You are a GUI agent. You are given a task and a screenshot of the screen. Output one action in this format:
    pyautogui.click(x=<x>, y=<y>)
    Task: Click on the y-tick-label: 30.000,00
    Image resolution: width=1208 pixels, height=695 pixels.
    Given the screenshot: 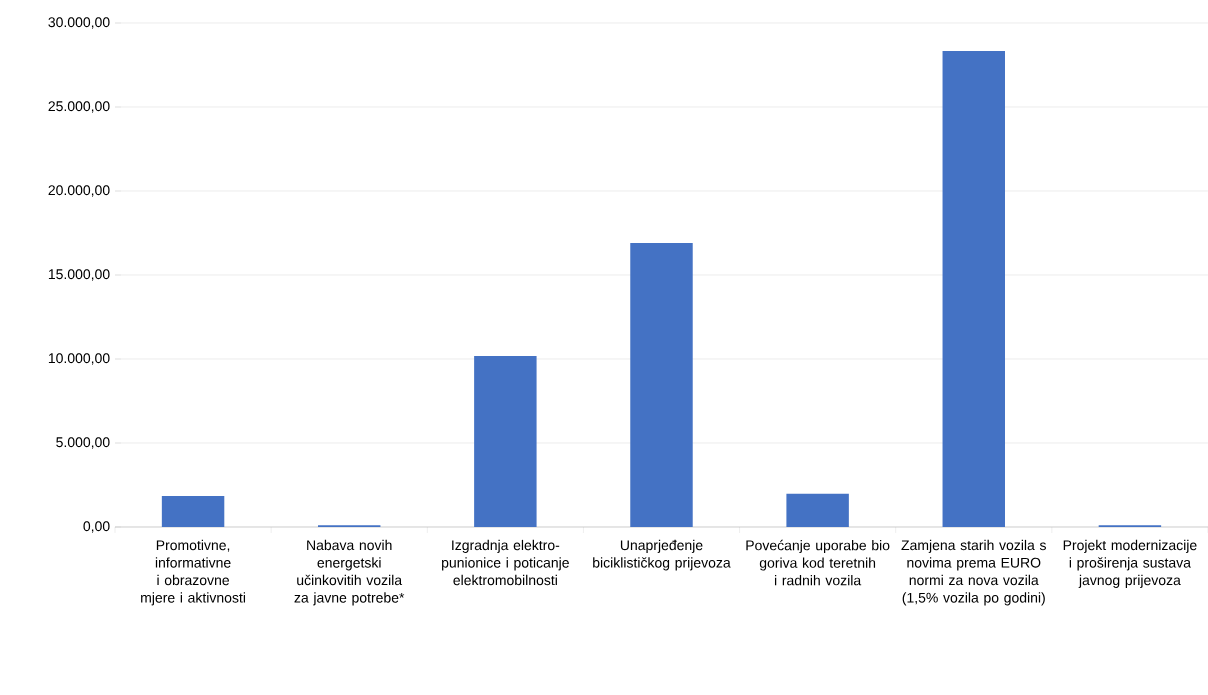 What is the action you would take?
    pyautogui.click(x=79, y=23)
    